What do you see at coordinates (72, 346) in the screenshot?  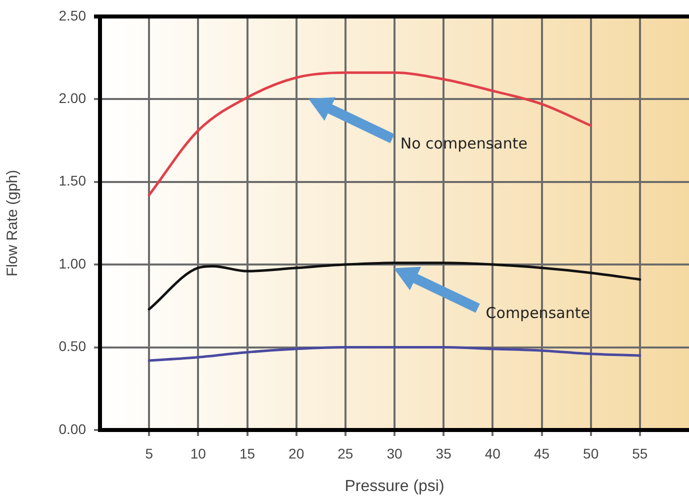 I see `y-tick-label: 0.50` at bounding box center [72, 346].